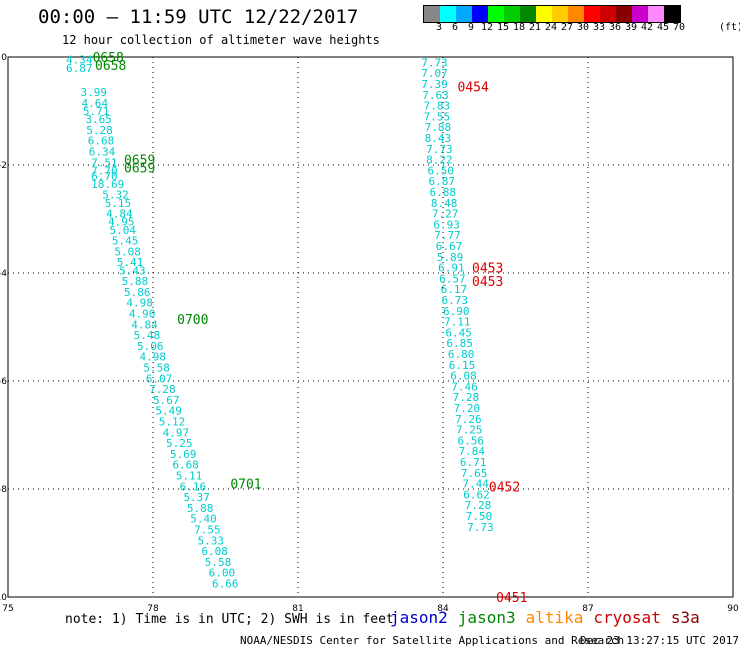 The height and width of the screenshot is (650, 740). I want to click on swh-value-label: 5.37, so click(196, 497).